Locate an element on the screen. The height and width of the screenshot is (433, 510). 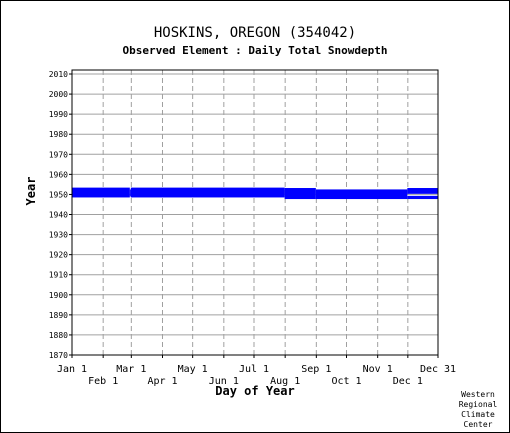
y-tick-label: 1990 is located at coordinates (58, 114).